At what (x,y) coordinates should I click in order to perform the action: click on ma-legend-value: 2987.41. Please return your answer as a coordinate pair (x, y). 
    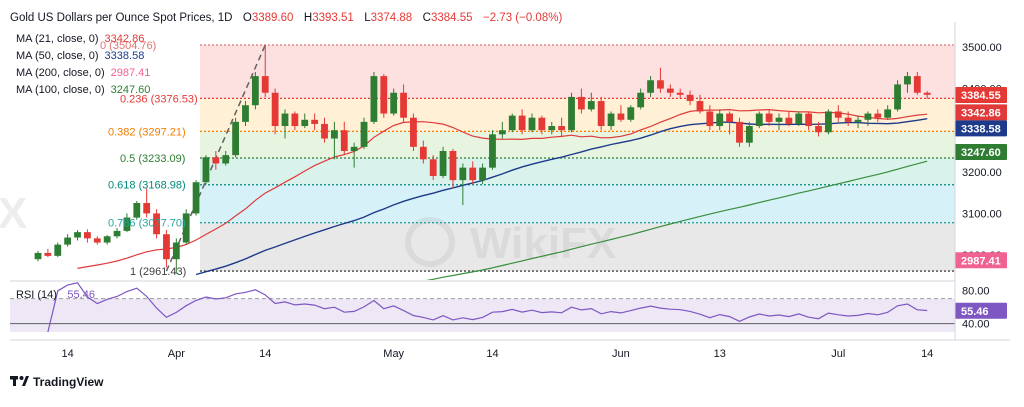
    Looking at the image, I should click on (131, 73).